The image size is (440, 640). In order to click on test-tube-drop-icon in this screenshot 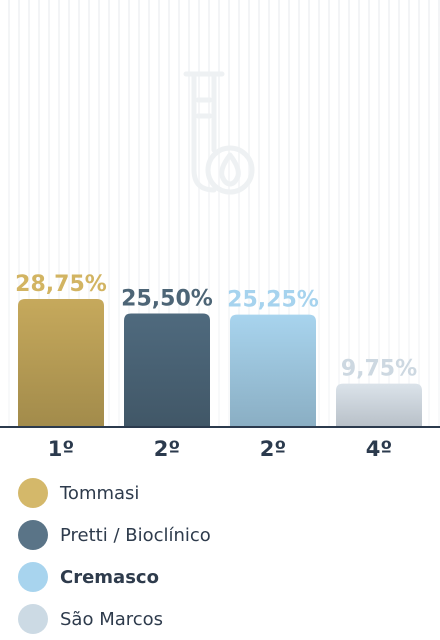, I will do `click(219, 133)`.